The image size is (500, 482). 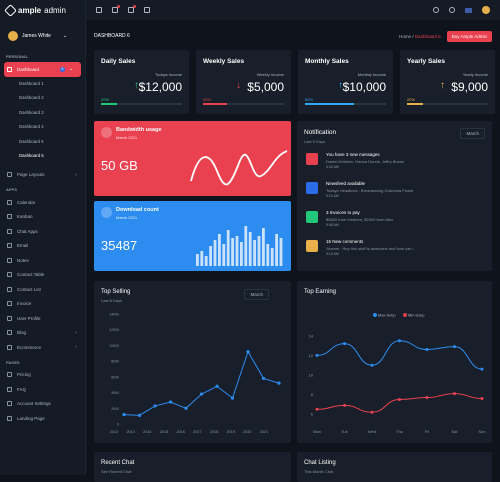 What do you see at coordinates (319, 471) in the screenshot?
I see `chat-listing-subtitle: This Month Chat` at bounding box center [319, 471].